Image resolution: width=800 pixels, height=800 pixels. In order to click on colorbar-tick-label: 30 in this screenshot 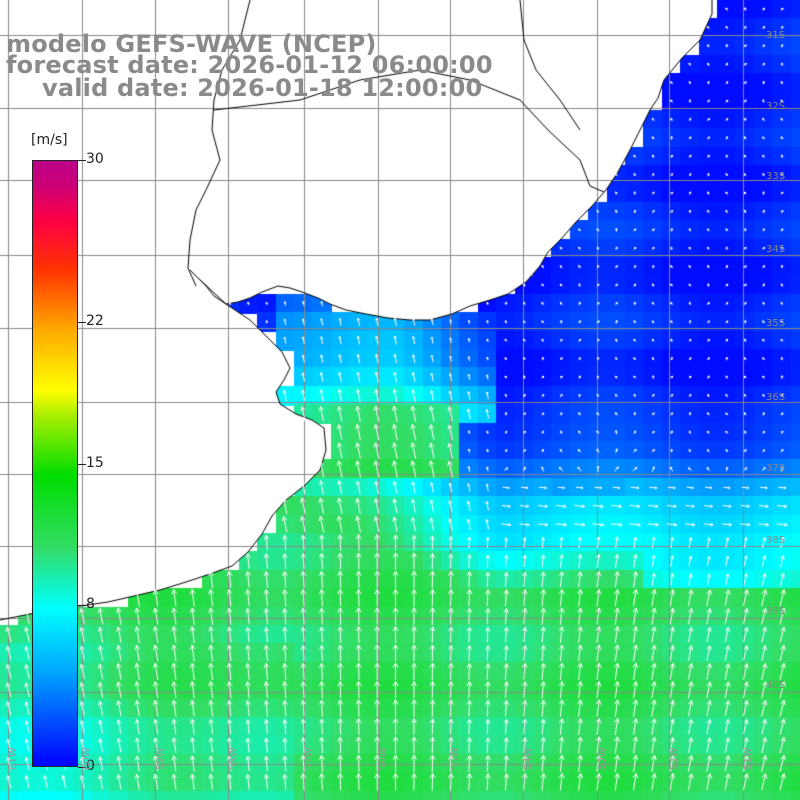, I will do `click(95, 159)`.